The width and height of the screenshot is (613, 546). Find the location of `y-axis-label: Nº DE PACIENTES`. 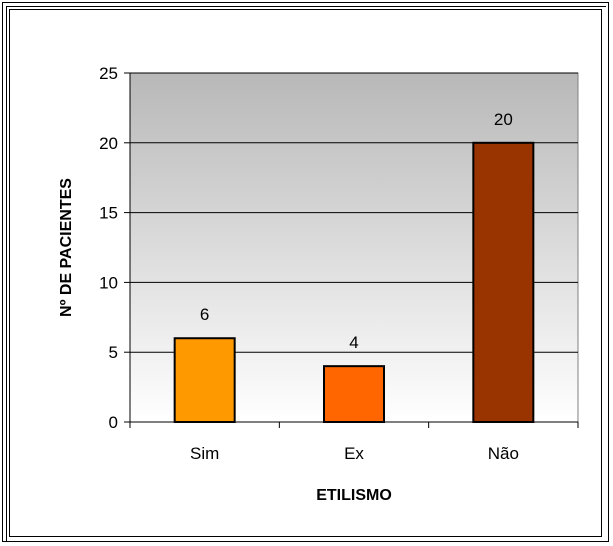

y-axis-label: Nº DE PACIENTES is located at coordinates (66, 247).